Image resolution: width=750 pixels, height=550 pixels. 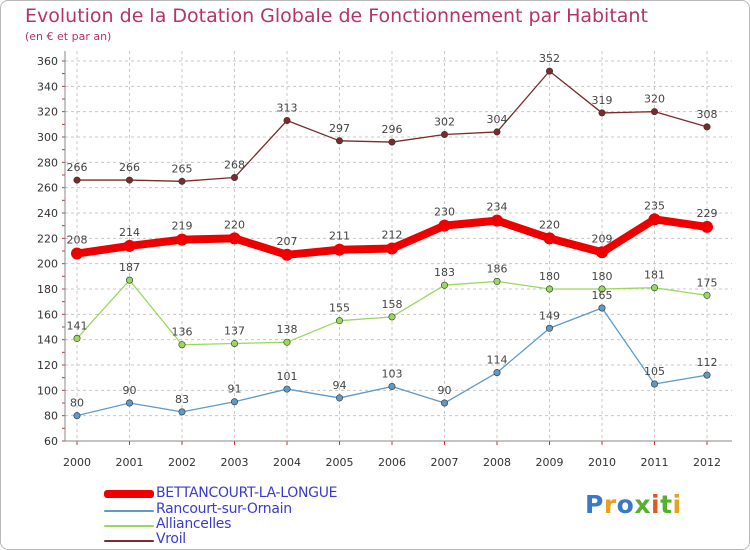 What do you see at coordinates (287, 108) in the screenshot?
I see `data-label: 313` at bounding box center [287, 108].